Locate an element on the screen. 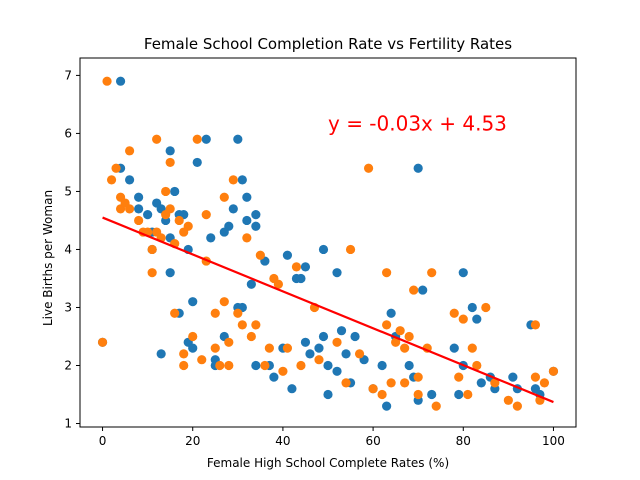  y-tick-label: 6 is located at coordinates (68, 133).